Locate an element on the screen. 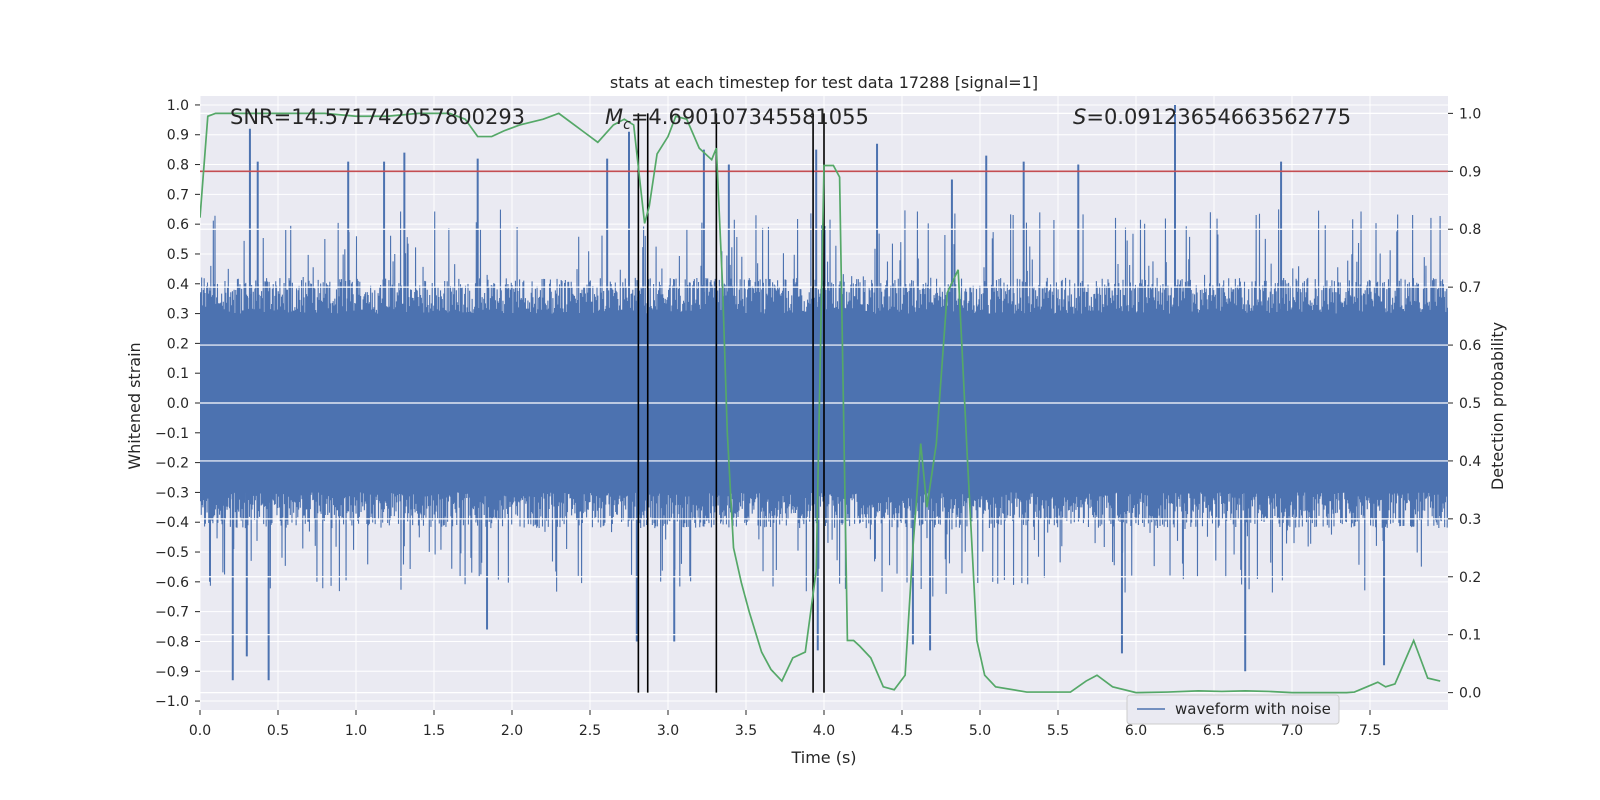 The image size is (1600, 800). x-tick-label: 0.0 is located at coordinates (200, 731).